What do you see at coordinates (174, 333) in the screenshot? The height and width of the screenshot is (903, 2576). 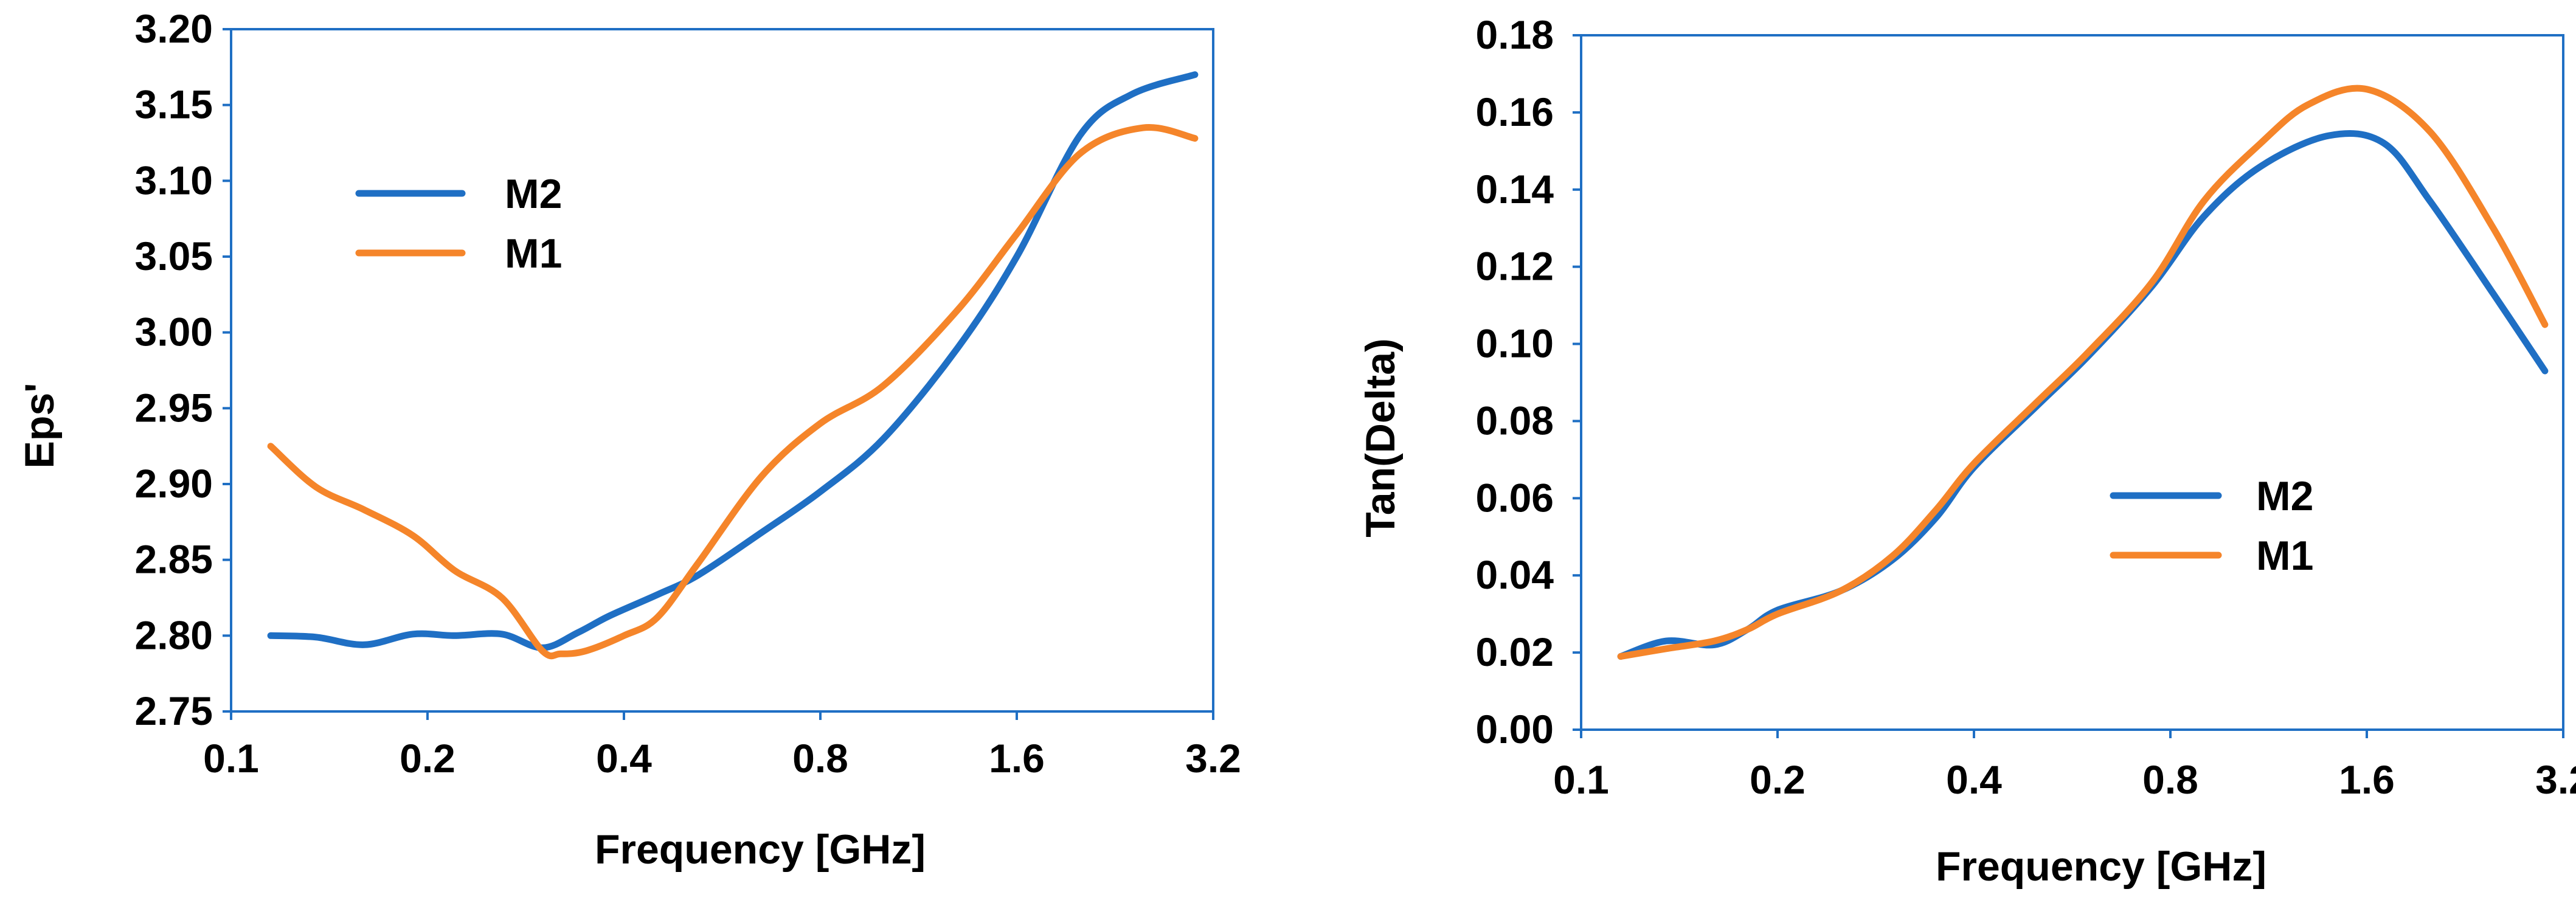 I see `y-tick-label: 3.00` at bounding box center [174, 333].